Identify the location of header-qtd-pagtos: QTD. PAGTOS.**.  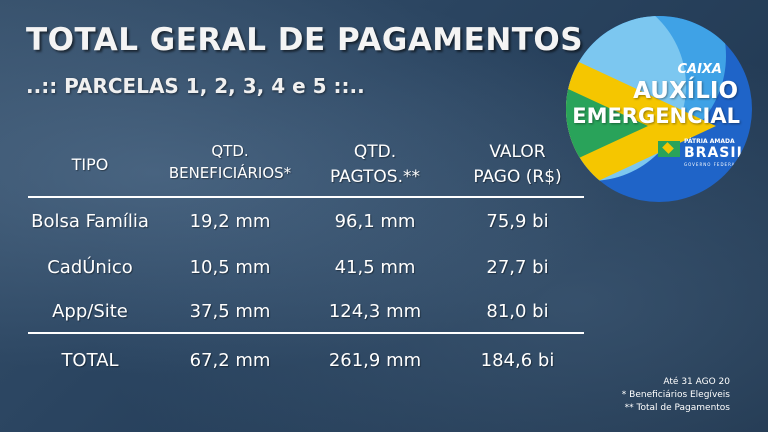
(375, 165).